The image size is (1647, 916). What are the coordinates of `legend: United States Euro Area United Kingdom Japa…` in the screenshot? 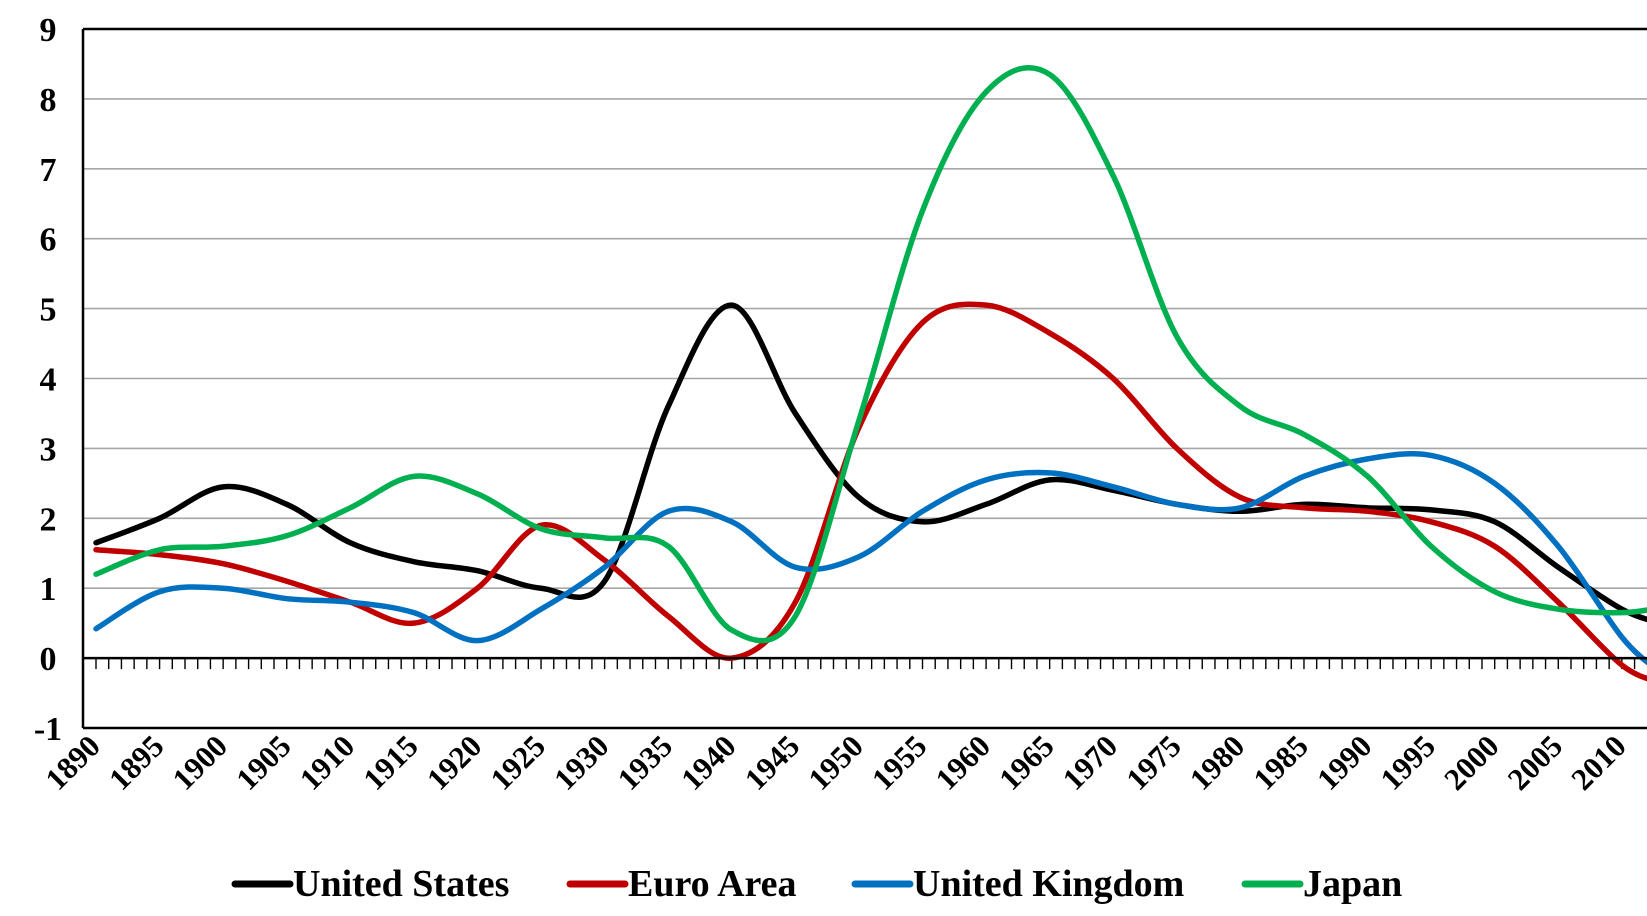 It's located at (816, 884).